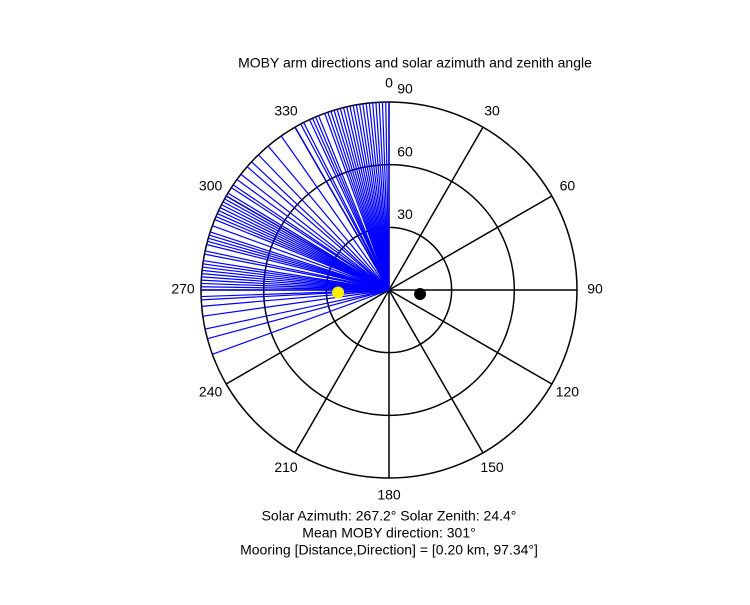 The height and width of the screenshot is (605, 750). I want to click on theta-tick-label: 30, so click(492, 110).